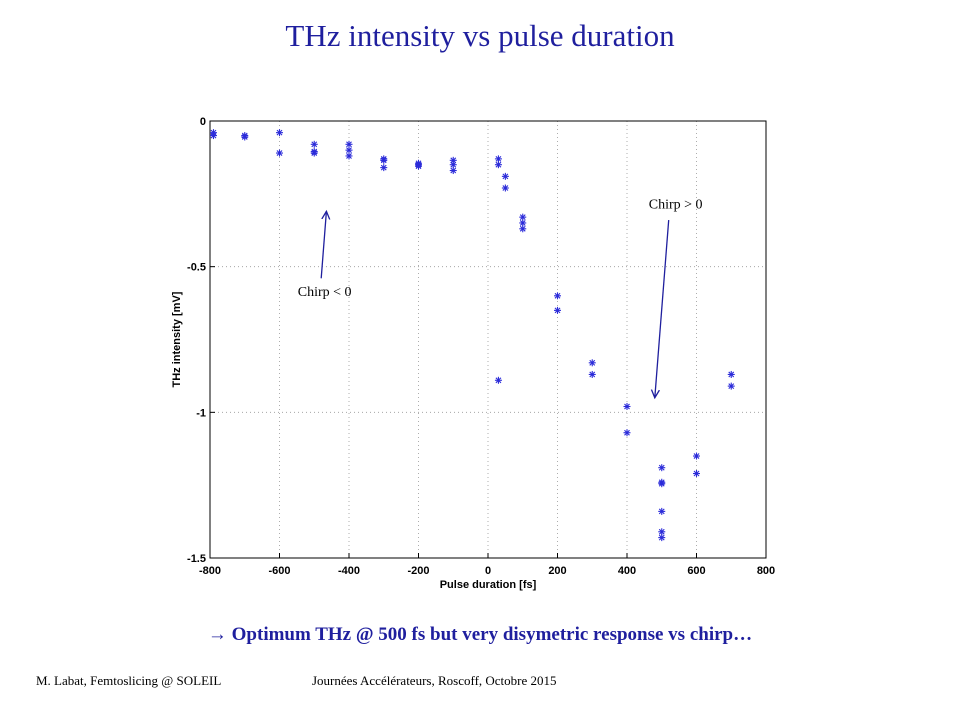  Describe the element at coordinates (325, 292) in the screenshot. I see `annotation-label: Chirp < 0` at that location.